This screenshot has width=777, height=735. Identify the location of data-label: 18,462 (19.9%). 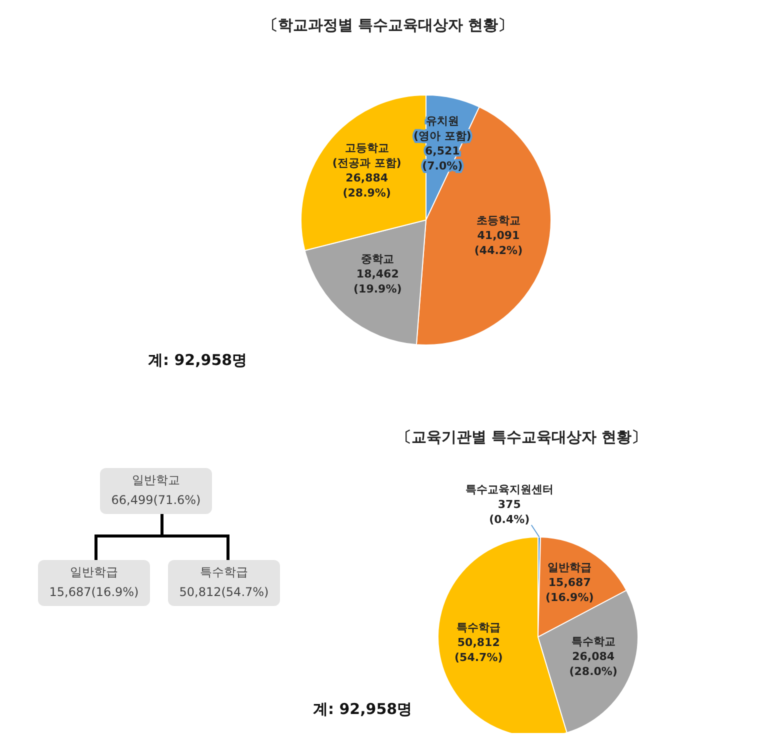
(378, 281).